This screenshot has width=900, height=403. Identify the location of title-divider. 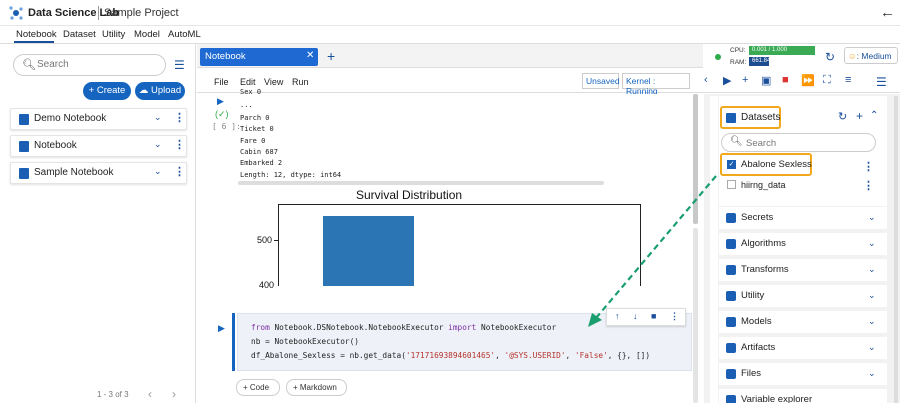
(98, 13).